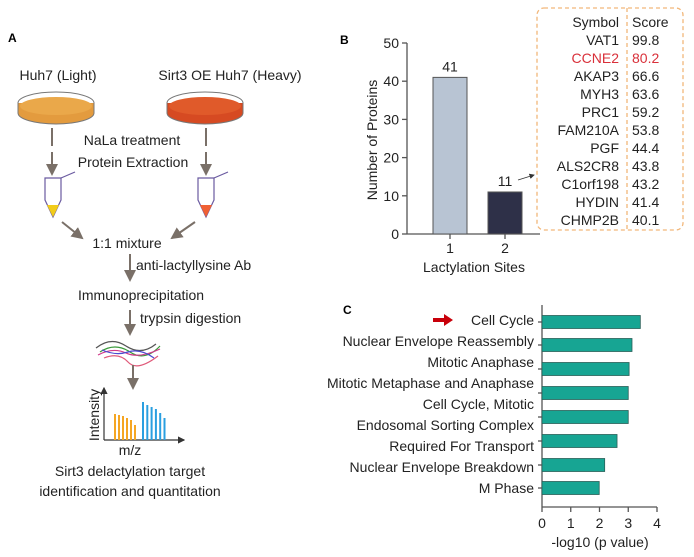  I want to click on b-y-tick-label: 0, so click(395, 234).